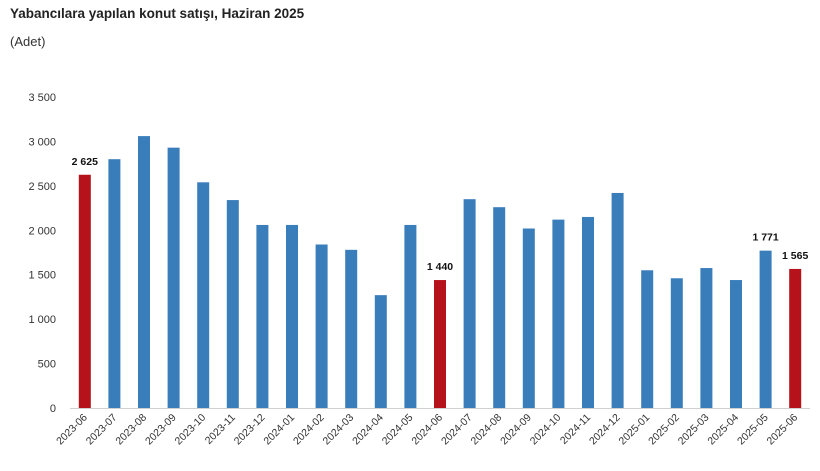 This screenshot has height=471, width=820. I want to click on x-tick-label: 2025-05, so click(753, 430).